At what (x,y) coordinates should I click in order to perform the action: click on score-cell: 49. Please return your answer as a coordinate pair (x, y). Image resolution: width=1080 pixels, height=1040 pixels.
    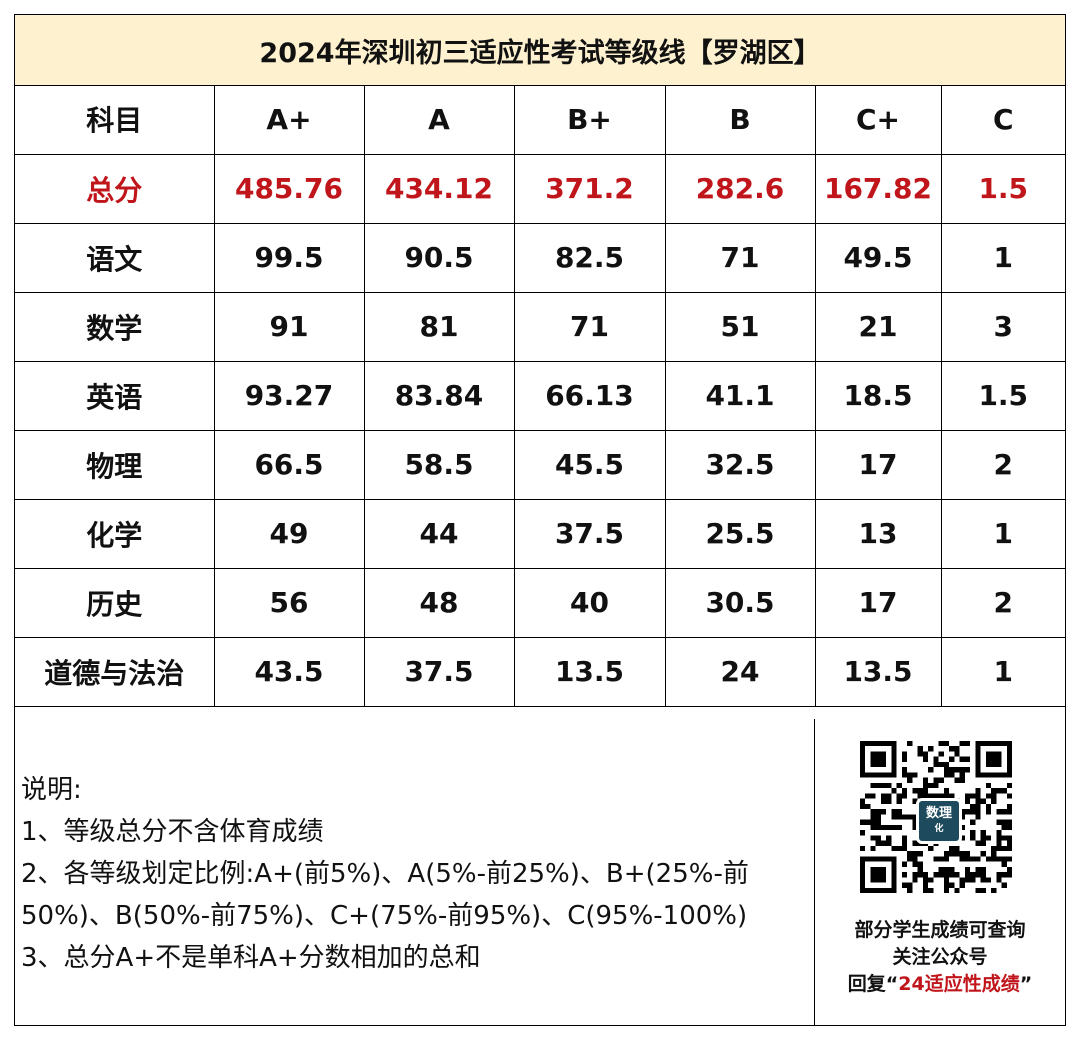
    Looking at the image, I should click on (289, 533).